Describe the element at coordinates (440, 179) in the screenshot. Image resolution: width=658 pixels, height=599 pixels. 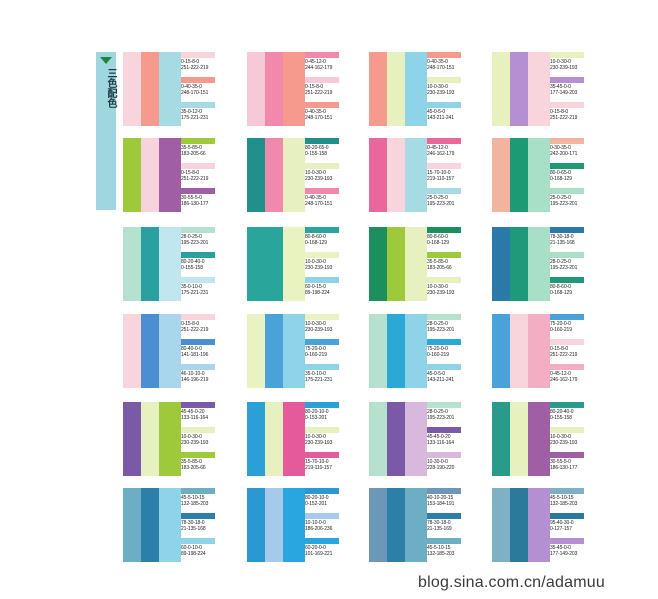
I see `rgb-value: 219-110-157` at that location.